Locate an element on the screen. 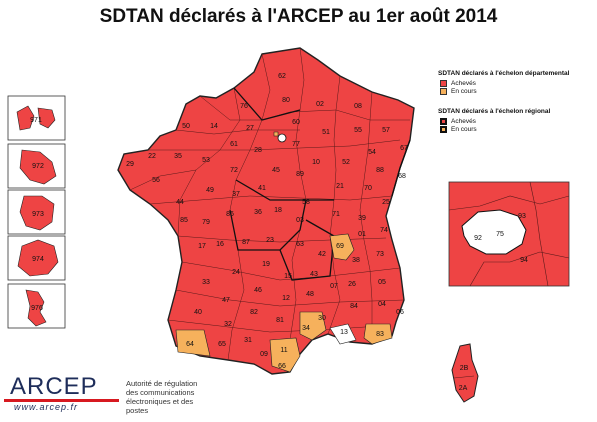 This screenshot has height=422, width=597. region-borders is located at coordinates (320, 184).